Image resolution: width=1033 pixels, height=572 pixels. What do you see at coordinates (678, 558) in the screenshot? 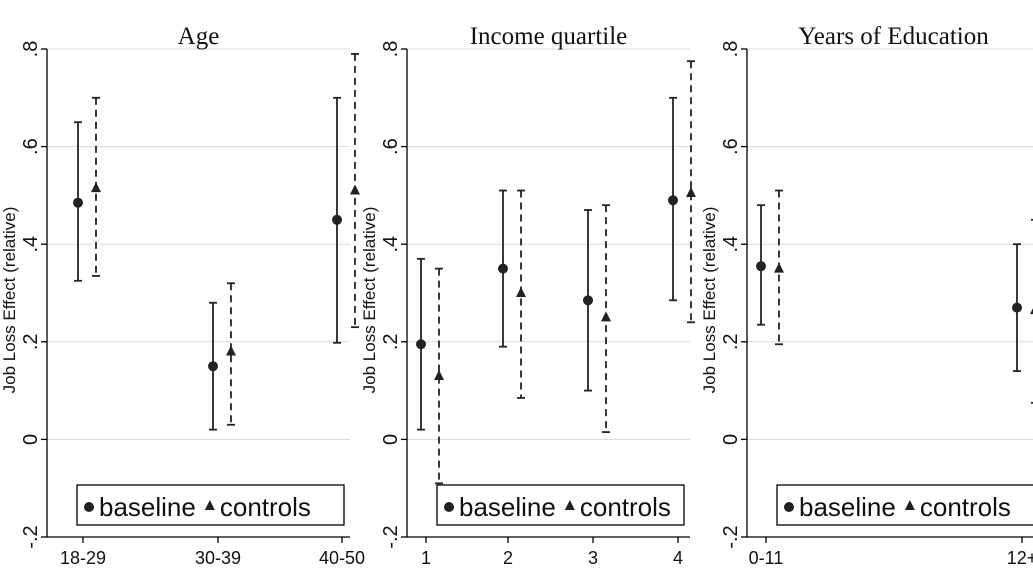
I see `x-tick-label: 4` at bounding box center [678, 558].